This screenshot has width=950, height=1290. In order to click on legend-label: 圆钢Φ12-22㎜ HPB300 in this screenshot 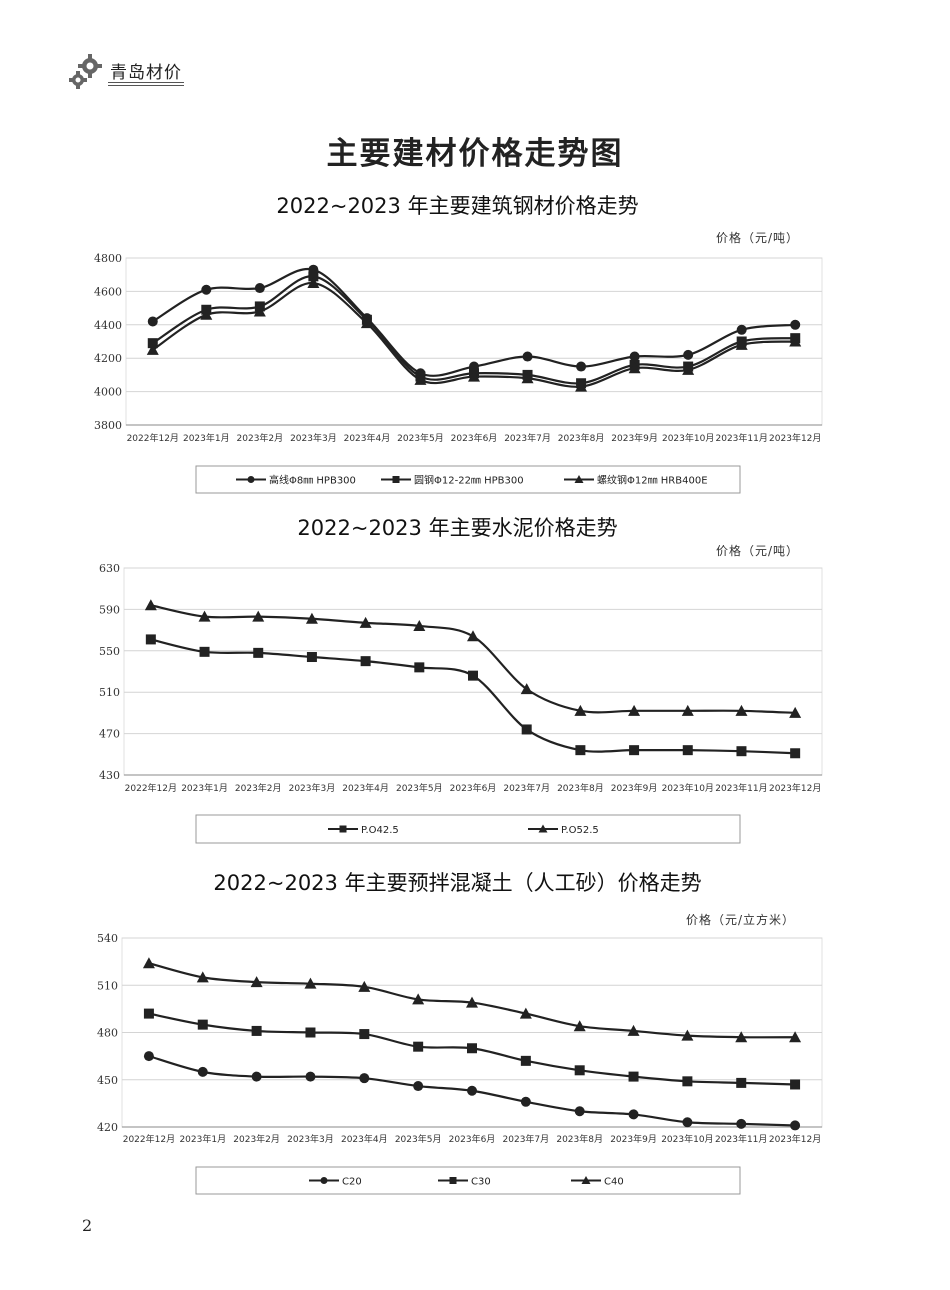, I will do `click(469, 480)`.